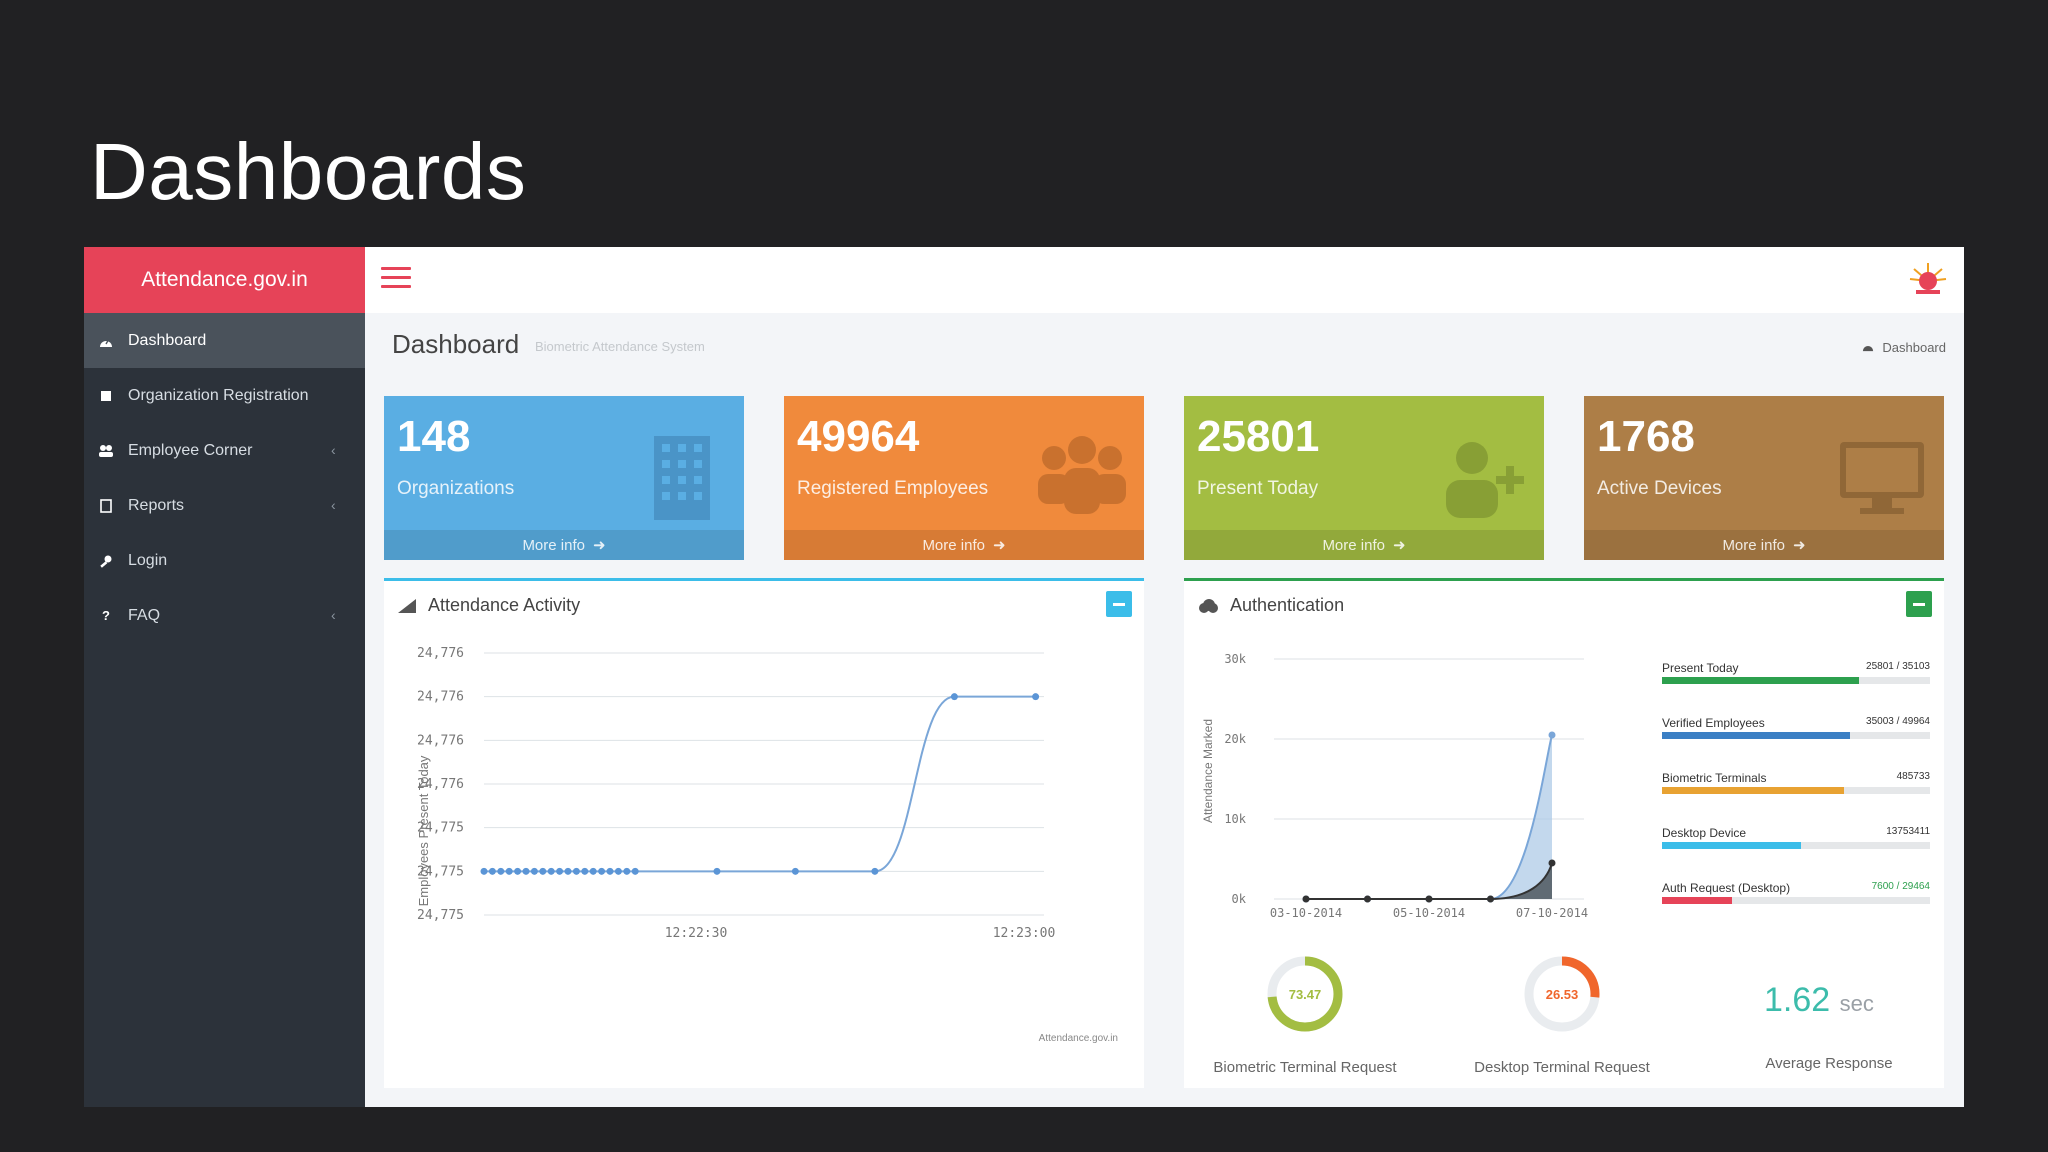 This screenshot has width=2048, height=1152. I want to click on sidebar-item-login: Login, so click(224, 560).